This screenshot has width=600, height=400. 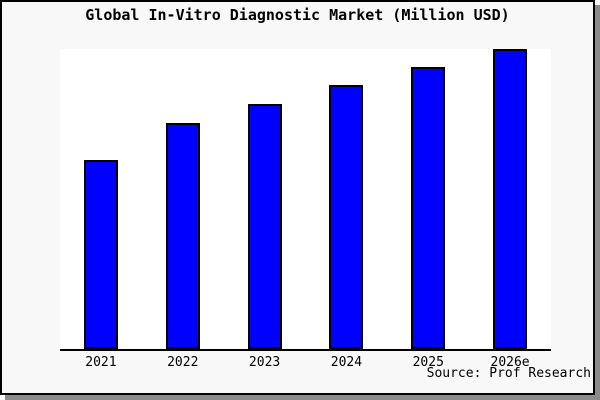 What do you see at coordinates (264, 226) in the screenshot?
I see `bar-2023` at bounding box center [264, 226].